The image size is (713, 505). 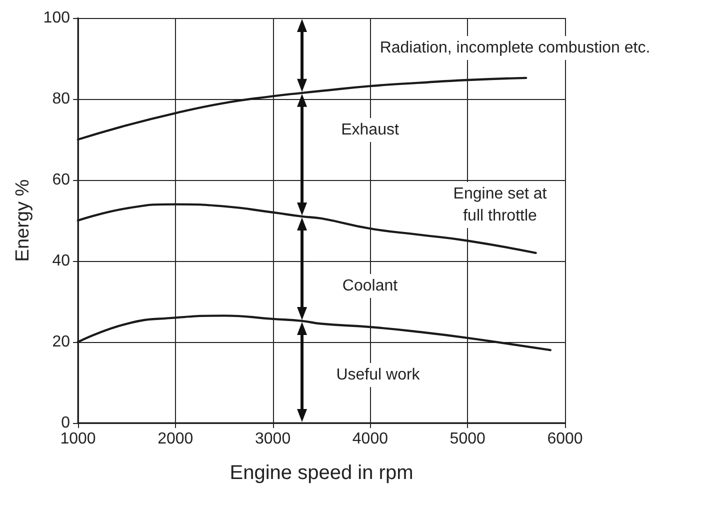 What do you see at coordinates (468, 439) in the screenshot?
I see `x-tick-label: 5000` at bounding box center [468, 439].